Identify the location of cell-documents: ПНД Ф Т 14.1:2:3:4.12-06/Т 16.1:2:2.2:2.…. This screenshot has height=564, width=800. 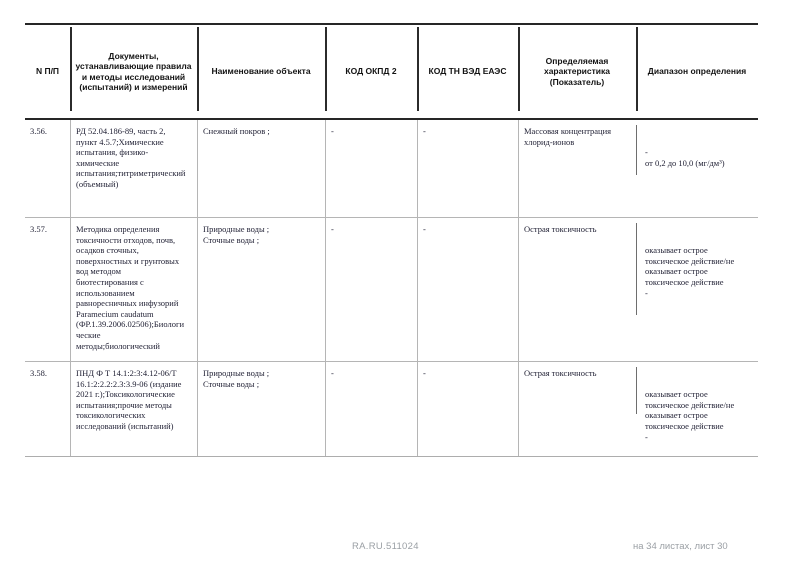
(133, 409).